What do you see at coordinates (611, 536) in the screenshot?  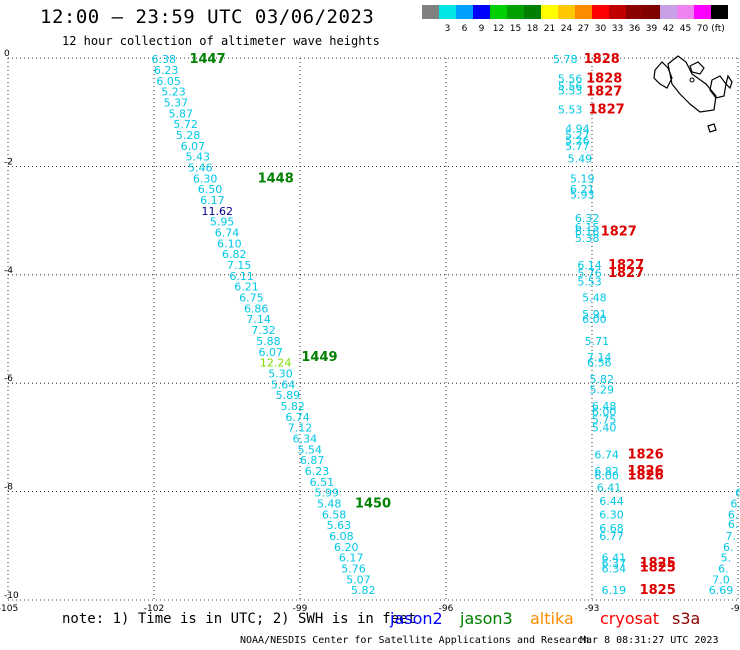 I see `wave-height-label: 6.77` at bounding box center [611, 536].